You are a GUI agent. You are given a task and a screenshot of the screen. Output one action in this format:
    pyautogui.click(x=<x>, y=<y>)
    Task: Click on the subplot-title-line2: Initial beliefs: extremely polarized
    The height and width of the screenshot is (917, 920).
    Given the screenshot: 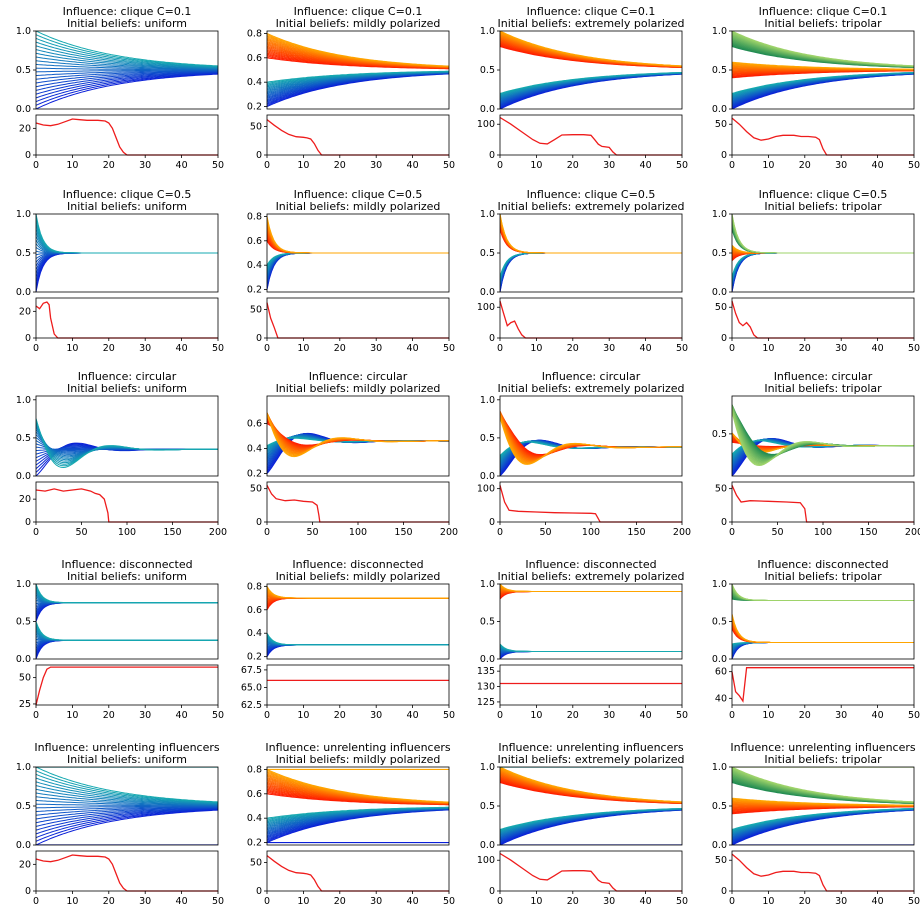 What is the action you would take?
    pyautogui.click(x=591, y=388)
    